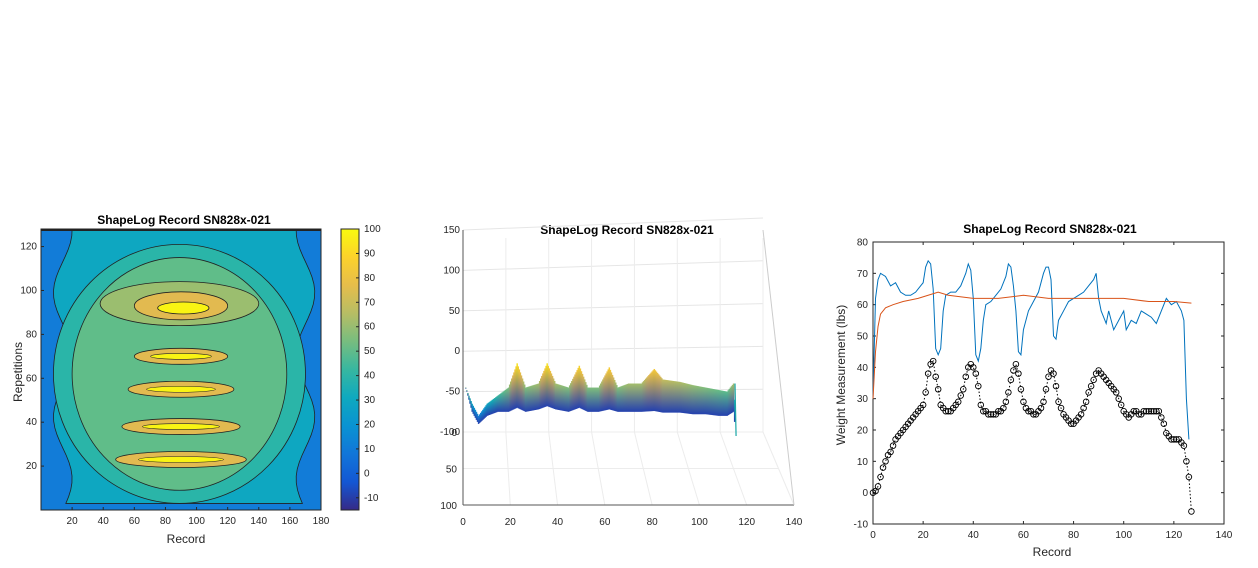 The width and height of the screenshot is (1258, 568). I want to click on weight-series-2-line, so click(1032, 435).